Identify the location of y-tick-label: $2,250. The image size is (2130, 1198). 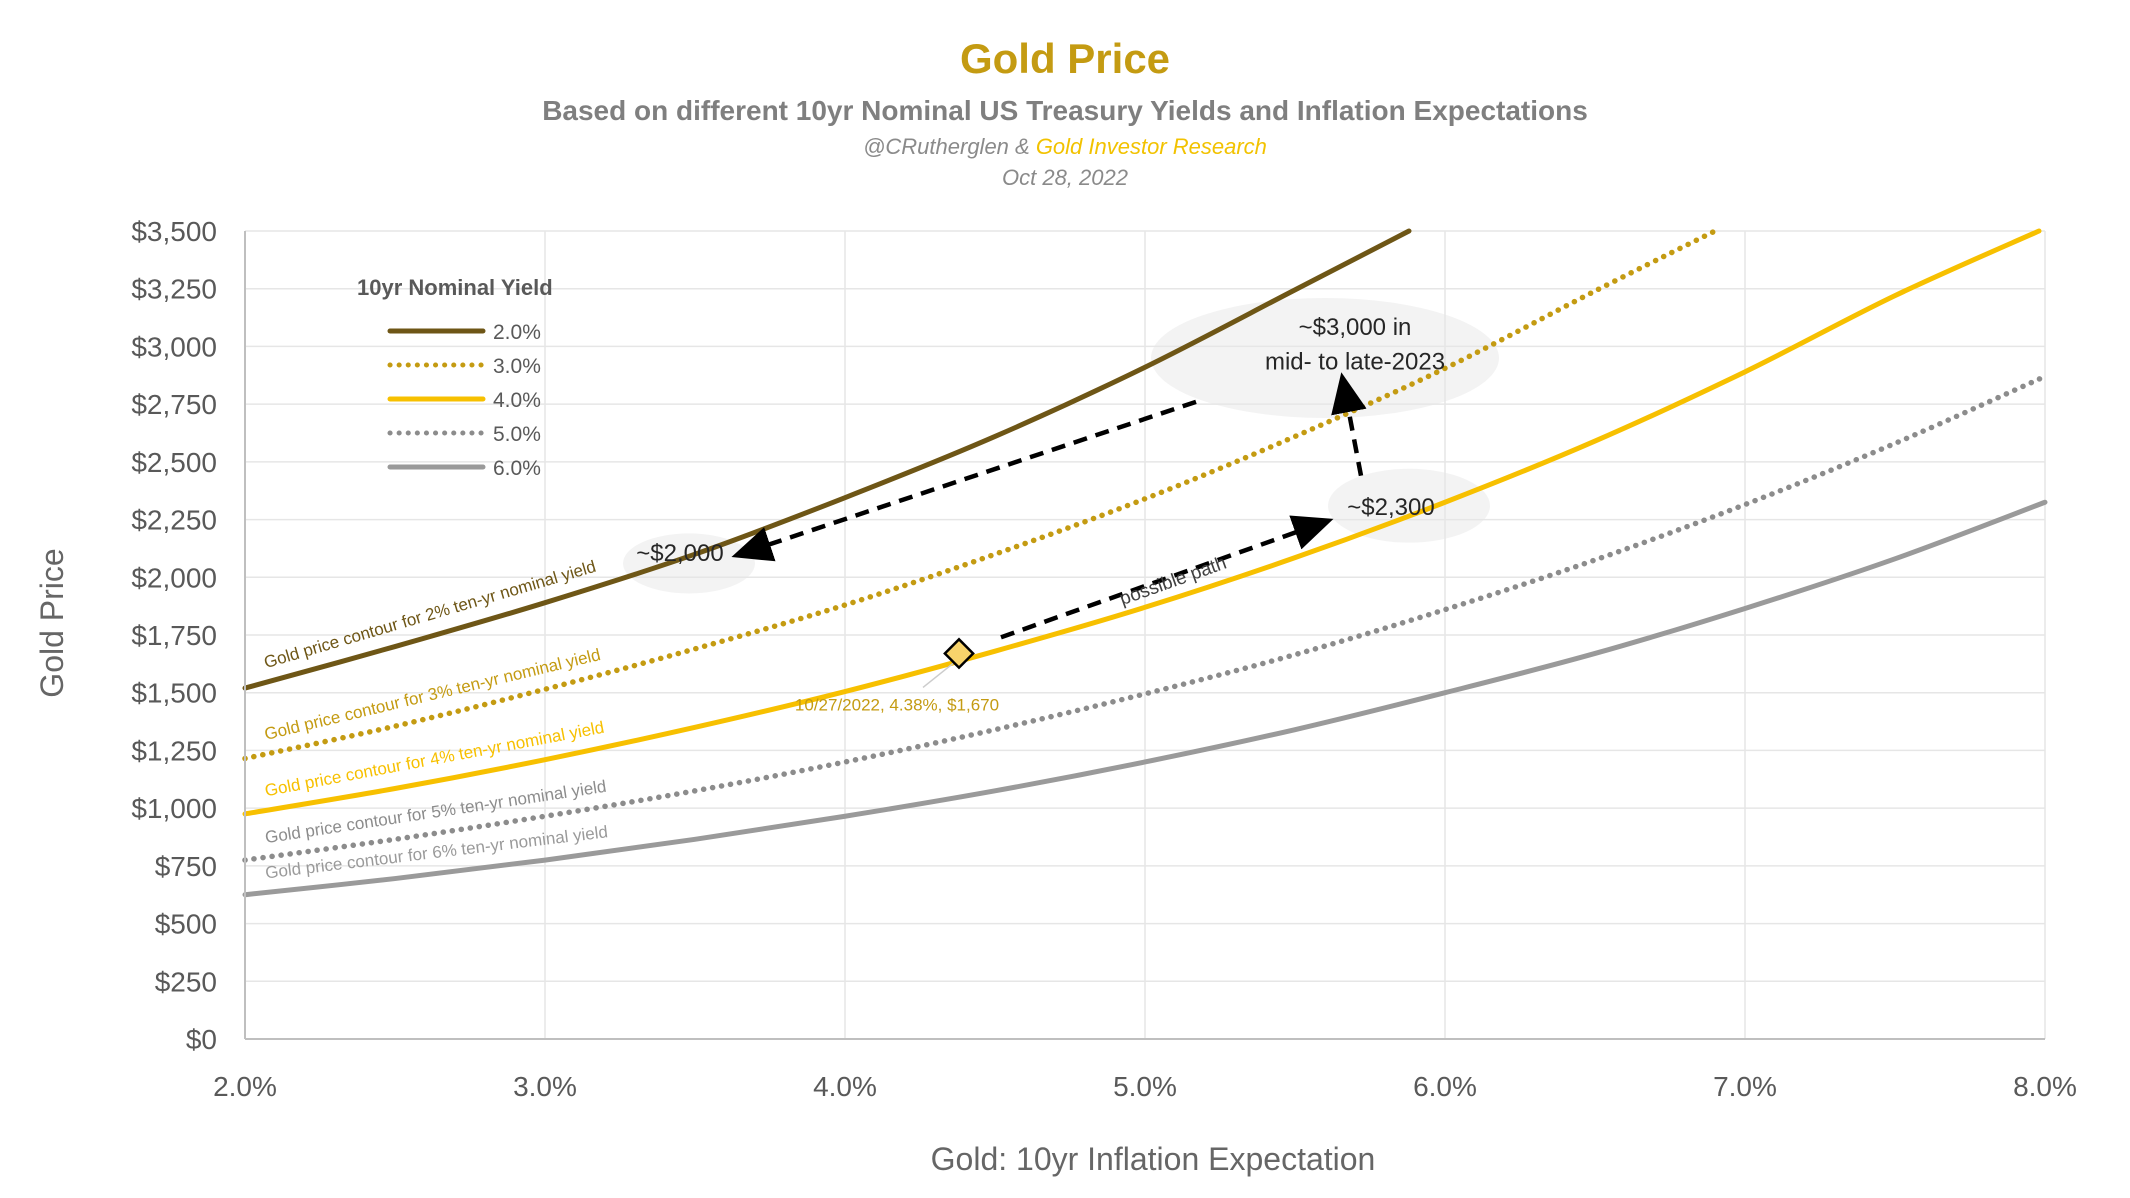
(174, 520).